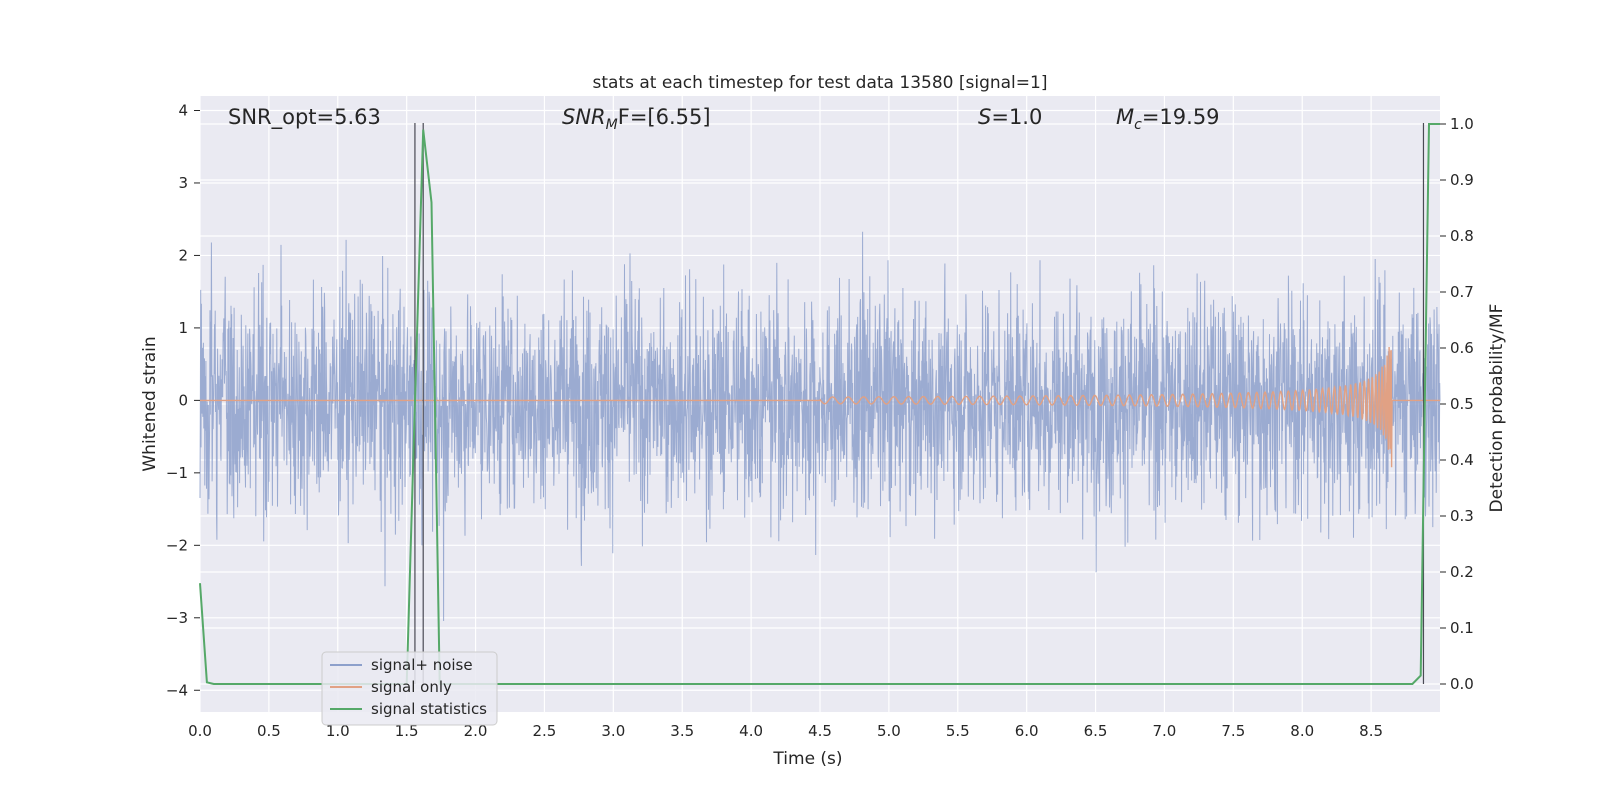  Describe the element at coordinates (177, 690) in the screenshot. I see `y-tick-label: −4` at that location.